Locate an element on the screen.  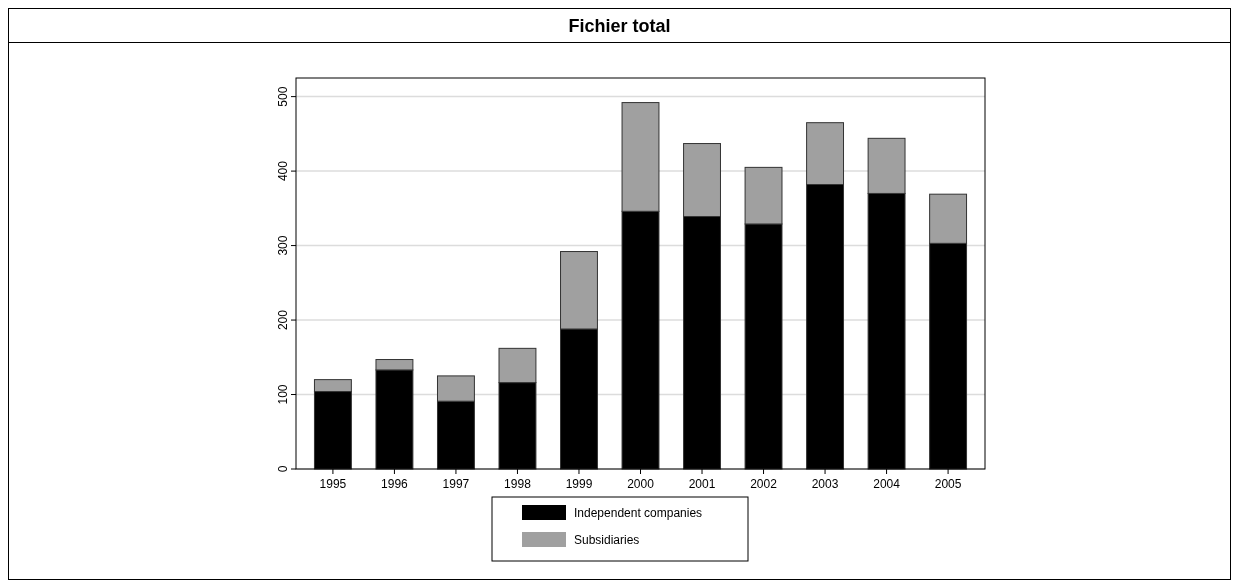
y-tick-label: 100 is located at coordinates (283, 394).